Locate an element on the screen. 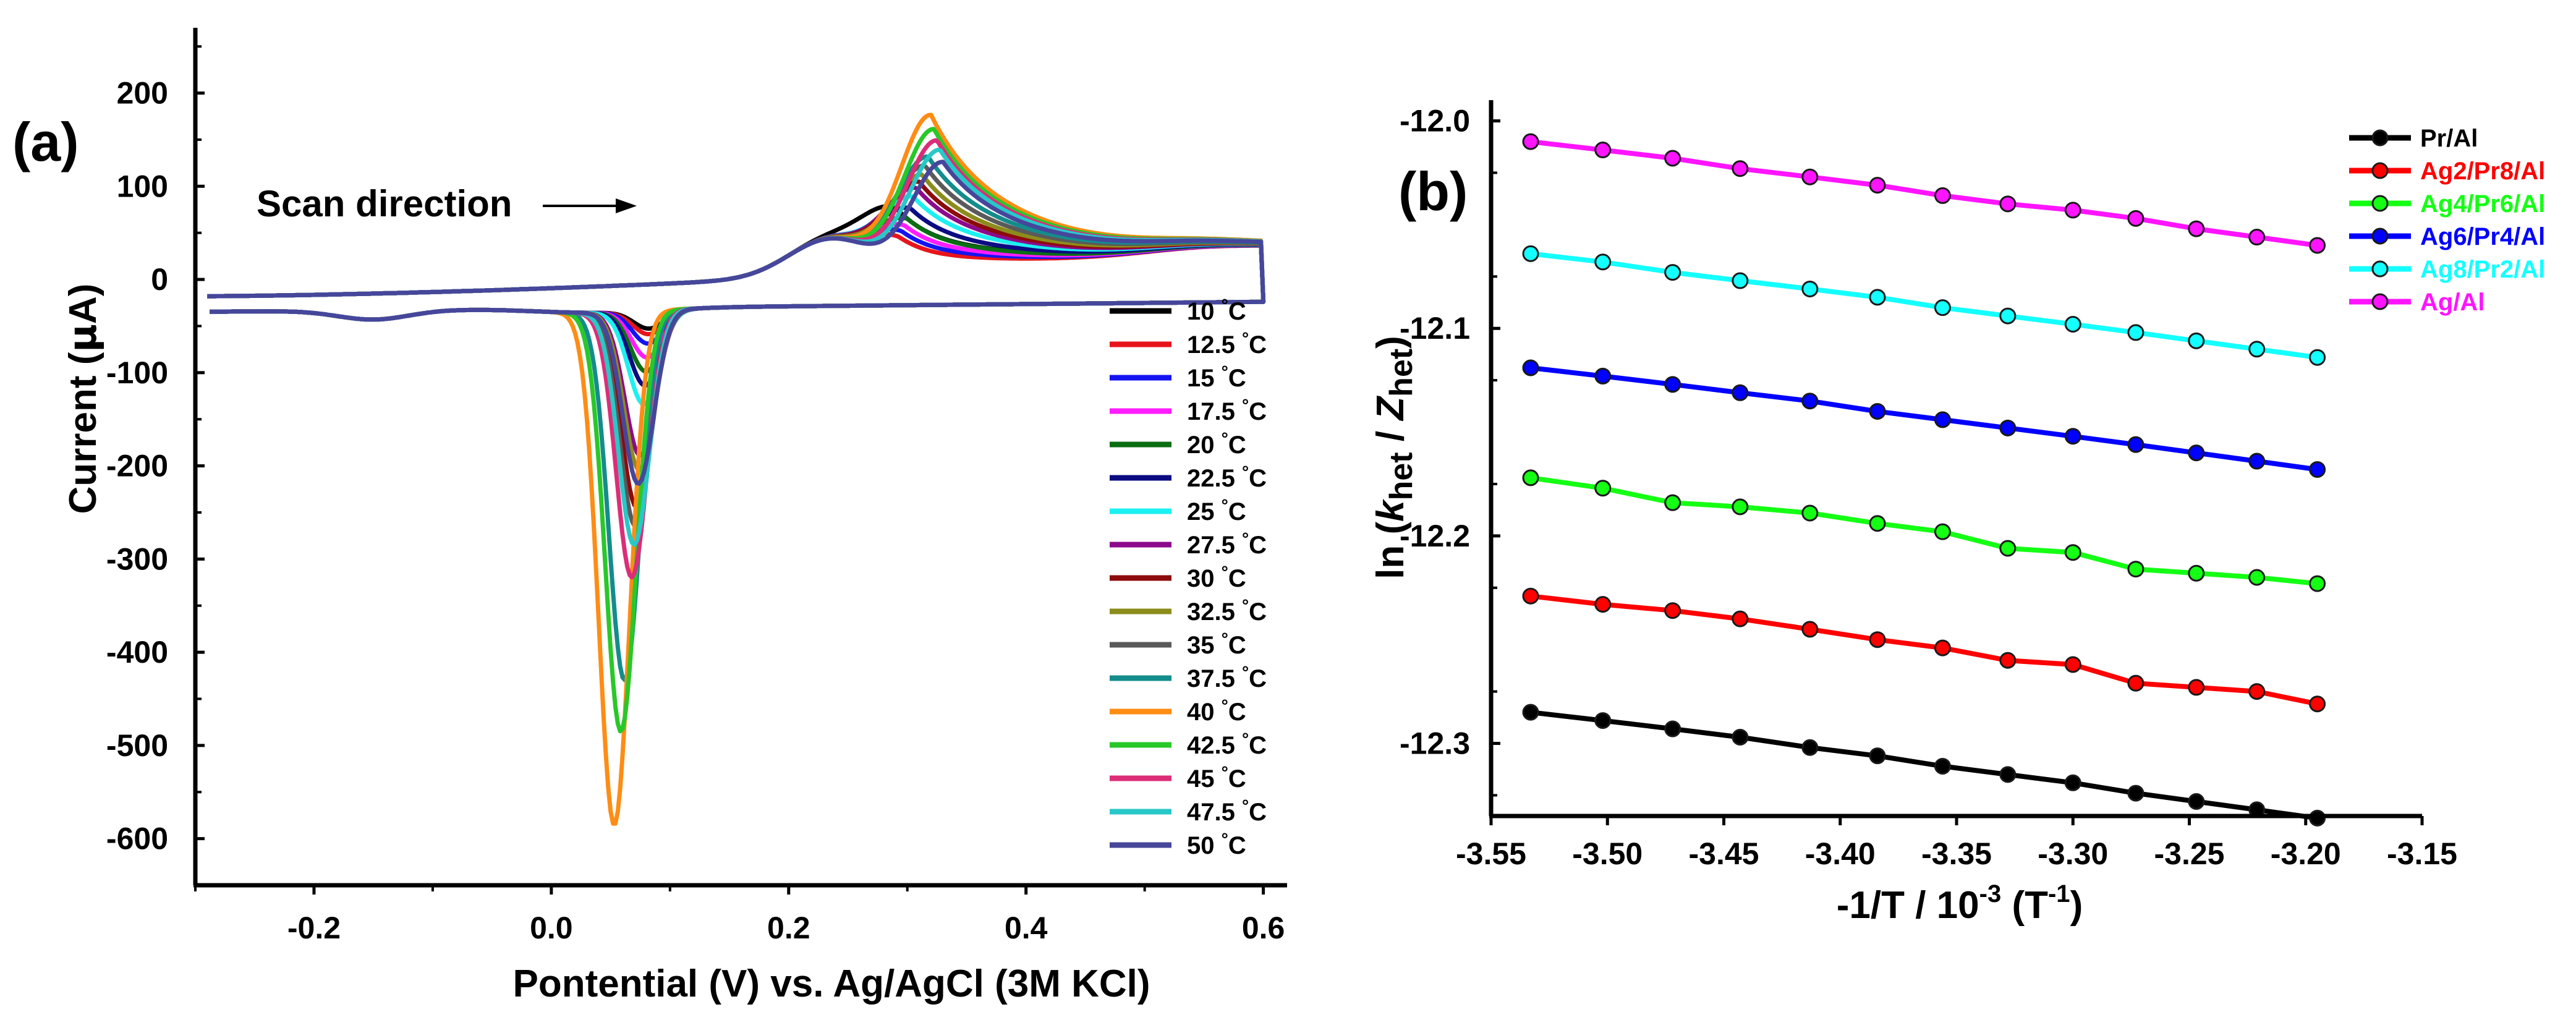  scan-direction-arrowhead is located at coordinates (626, 206).